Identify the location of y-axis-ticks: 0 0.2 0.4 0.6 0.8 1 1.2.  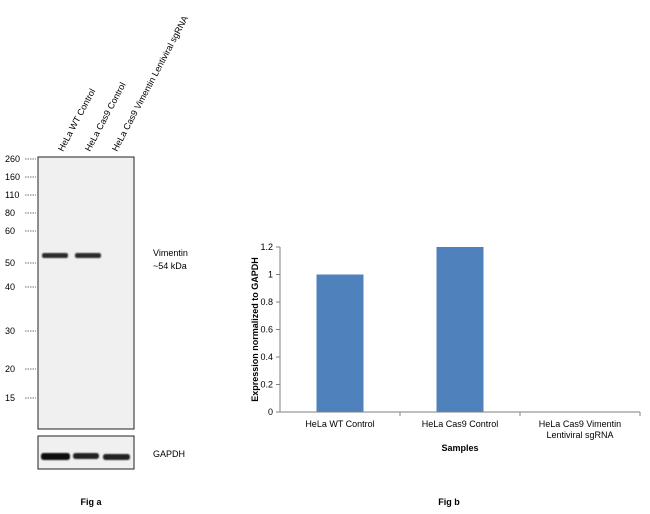
(270, 329).